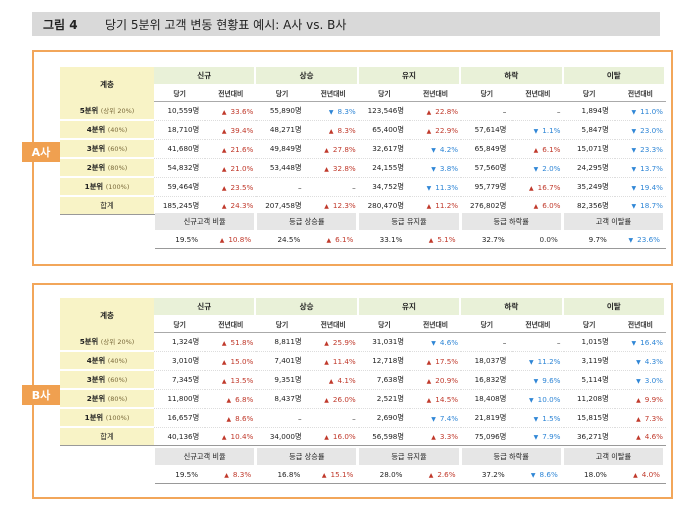  Describe the element at coordinates (346, 111) in the screenshot. I see `change-value: 8.3%` at that location.